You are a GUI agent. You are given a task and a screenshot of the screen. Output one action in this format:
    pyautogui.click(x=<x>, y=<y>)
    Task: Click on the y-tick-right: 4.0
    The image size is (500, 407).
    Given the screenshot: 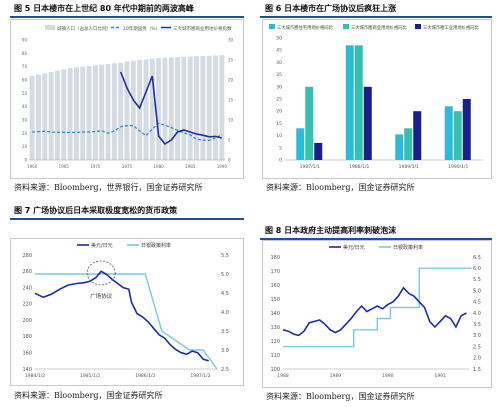 What is the action you would take?
    pyautogui.click(x=477, y=314)
    